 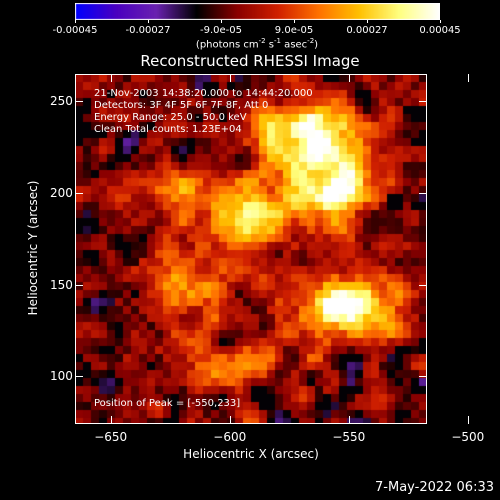 I want to click on x-axis-label: Heliocentric X (arcsec), so click(x=251, y=454).